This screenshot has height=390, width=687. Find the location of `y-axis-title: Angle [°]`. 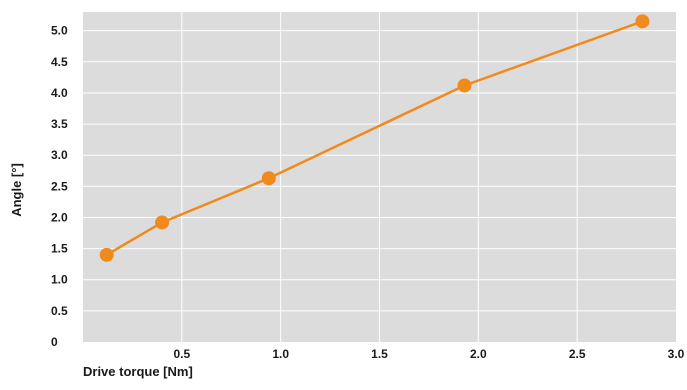

y-axis-title: Angle [°] is located at coordinates (16, 190).